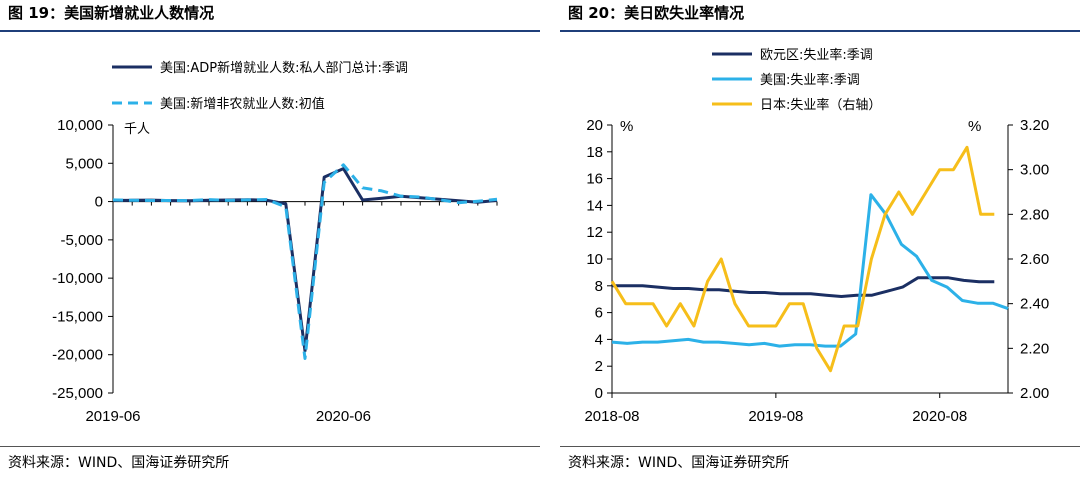 Image resolution: width=1080 pixels, height=479 pixels. I want to click on y-tick-label: -10,000, so click(77, 278).